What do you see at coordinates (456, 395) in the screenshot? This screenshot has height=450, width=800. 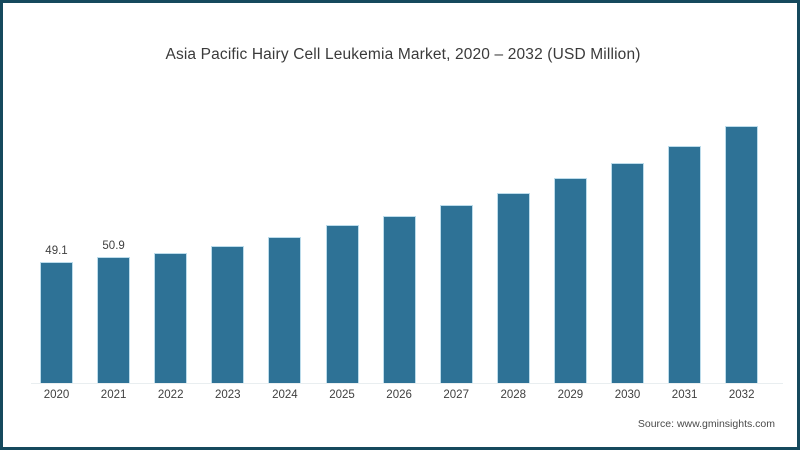 I see `x-tick-2027: 2027` at bounding box center [456, 395].